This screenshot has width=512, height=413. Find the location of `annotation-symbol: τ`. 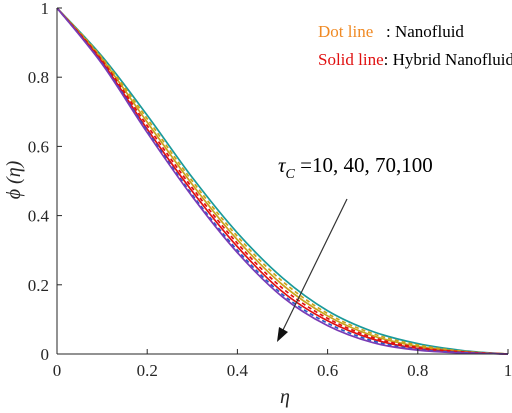

annotation-symbol: τ is located at coordinates (282, 165).